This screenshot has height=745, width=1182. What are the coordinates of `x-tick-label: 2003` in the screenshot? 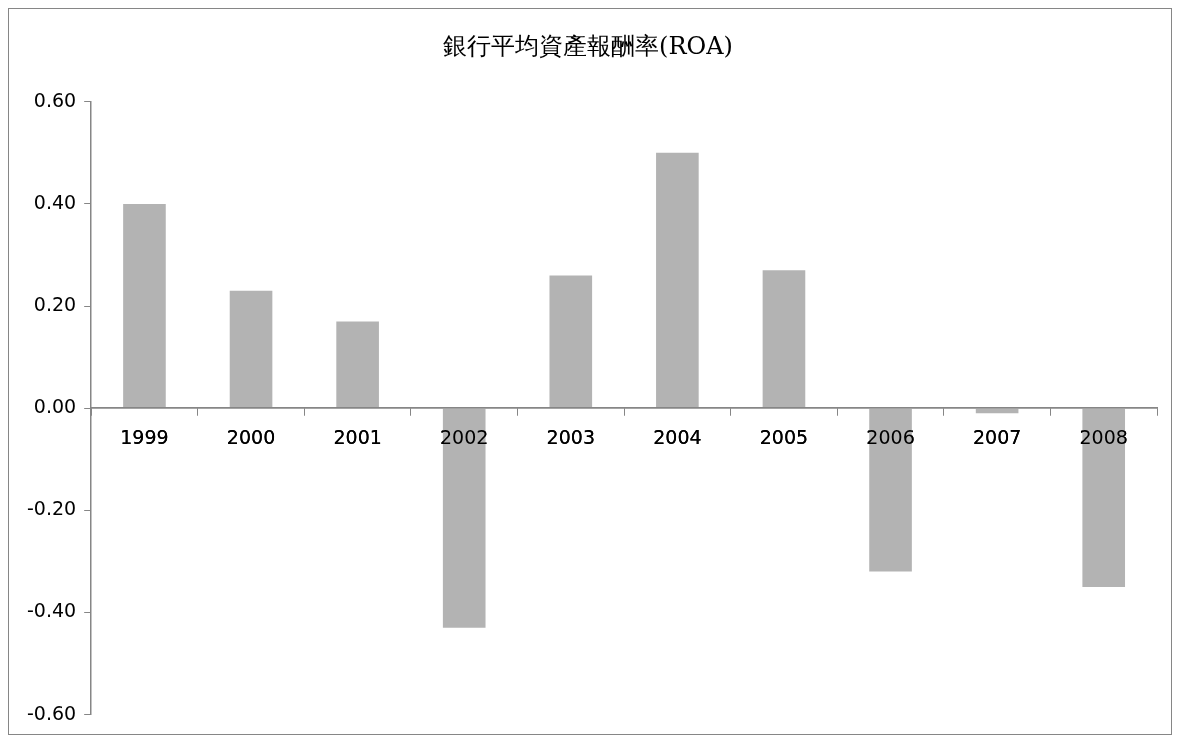 It's located at (570, 436).